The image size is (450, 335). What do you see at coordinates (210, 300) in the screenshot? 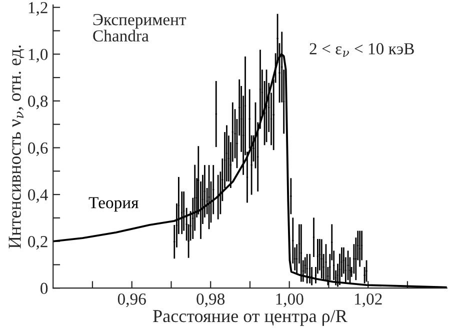
I see `x-tick-label: 0,98` at bounding box center [210, 300].